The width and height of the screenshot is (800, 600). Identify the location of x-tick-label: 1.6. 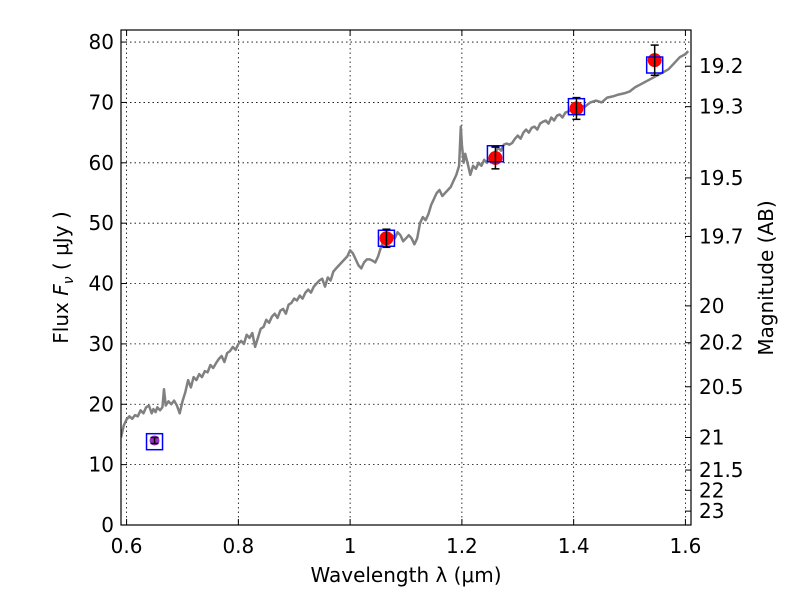
(686, 546).